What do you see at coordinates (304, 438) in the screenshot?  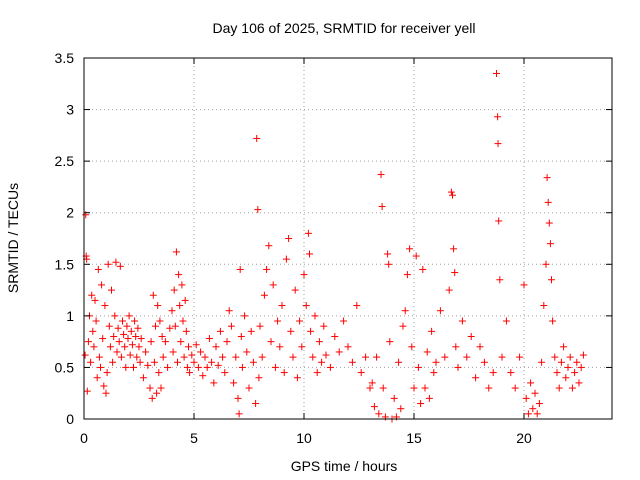 I see `x-tick-label: 10` at bounding box center [304, 438].